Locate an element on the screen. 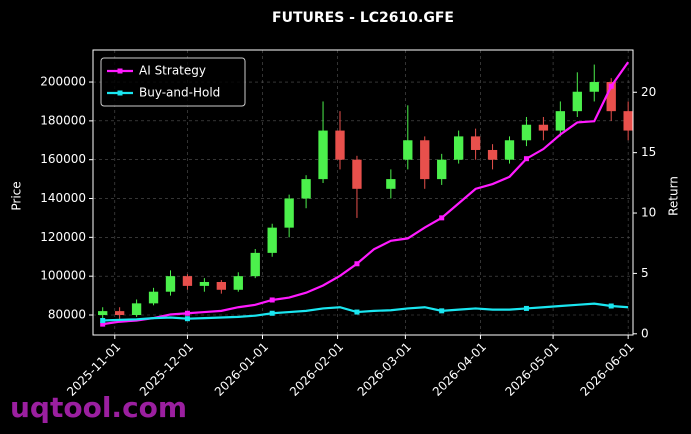  legend-label: AI Strategy is located at coordinates (172, 71).